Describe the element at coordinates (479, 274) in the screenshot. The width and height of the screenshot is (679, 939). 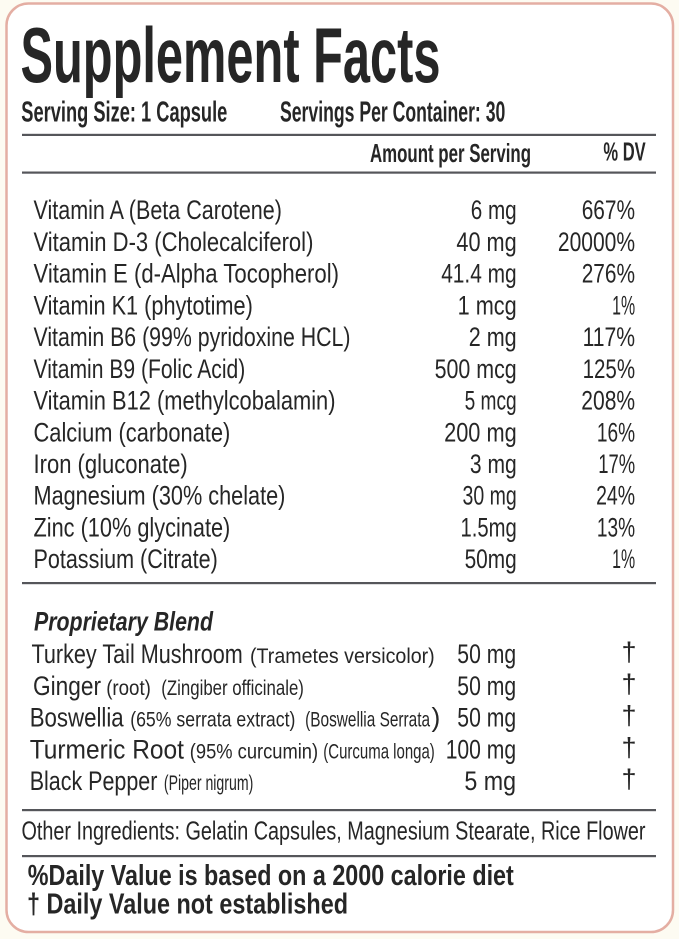
I see `svg-text: 41.4 mg` at that location.